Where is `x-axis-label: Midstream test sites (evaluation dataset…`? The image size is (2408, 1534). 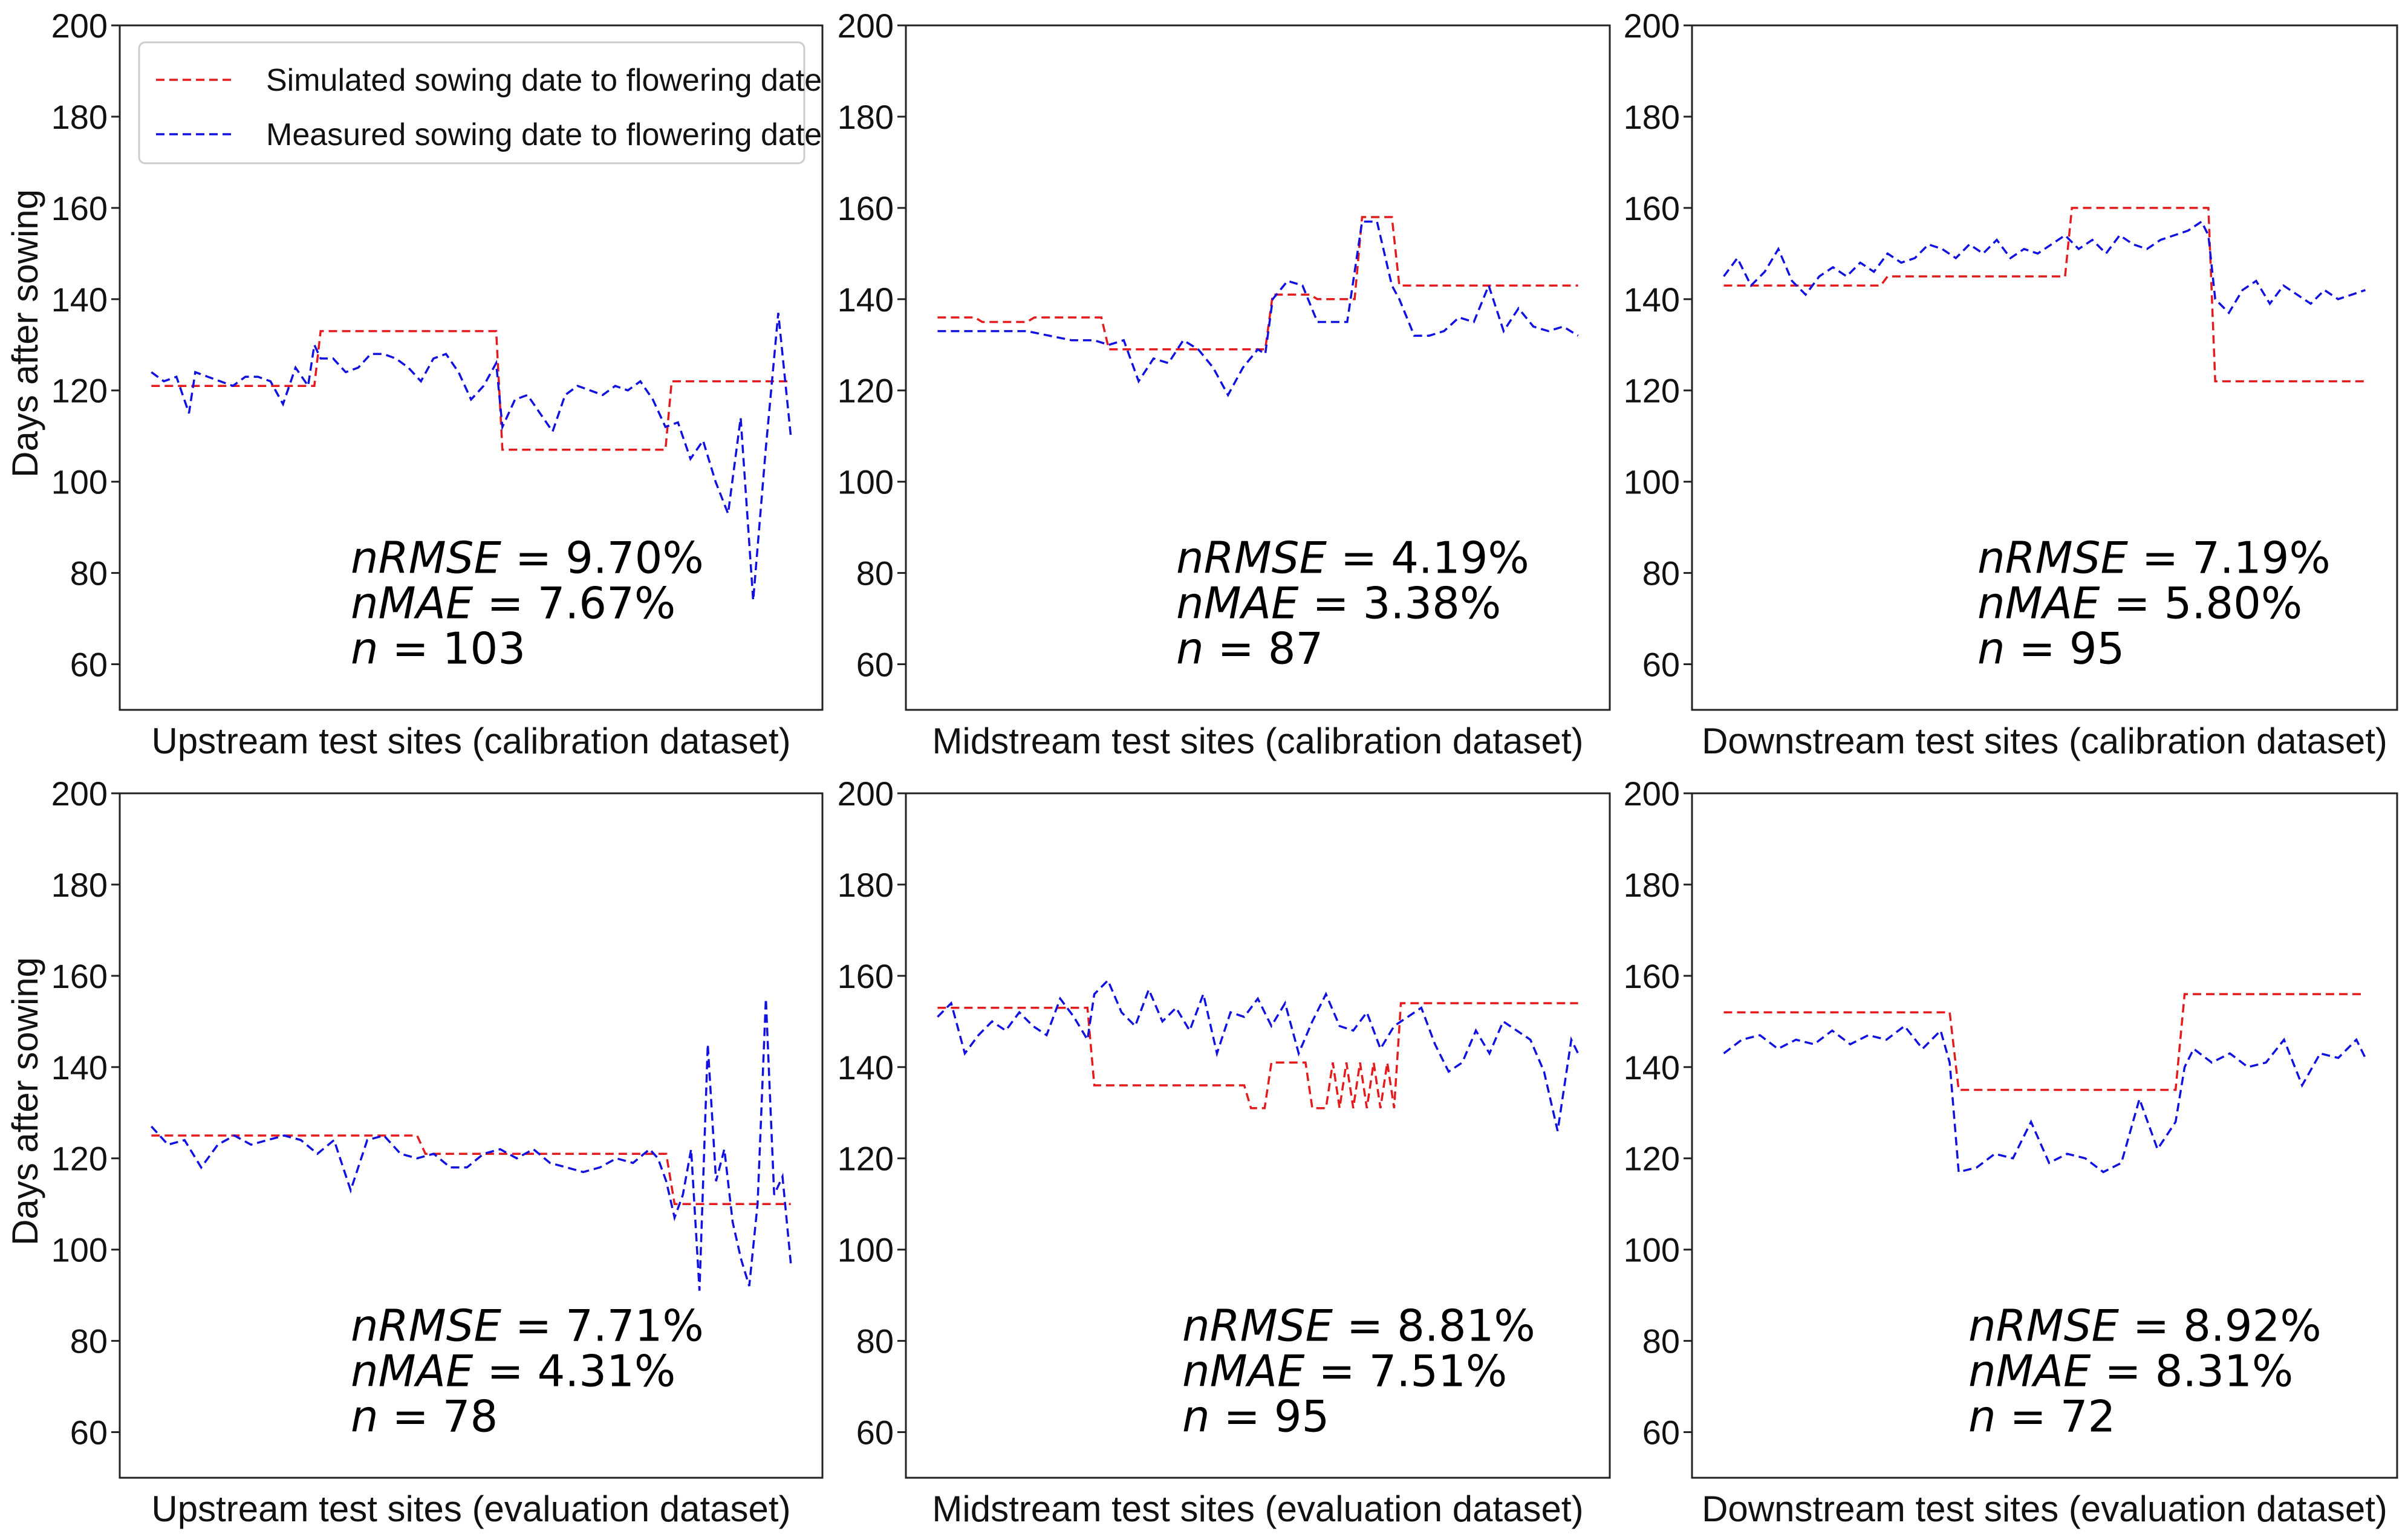
x-axis-label: Midstream test sites (evaluation dataset… is located at coordinates (1257, 1509).